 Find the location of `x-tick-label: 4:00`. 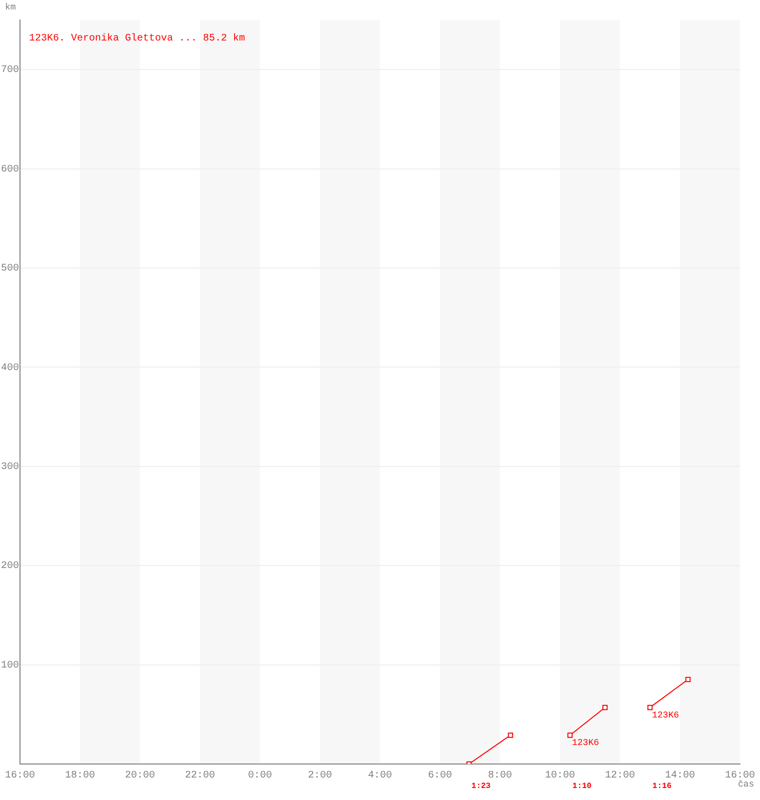

x-tick-label: 4:00 is located at coordinates (380, 776).